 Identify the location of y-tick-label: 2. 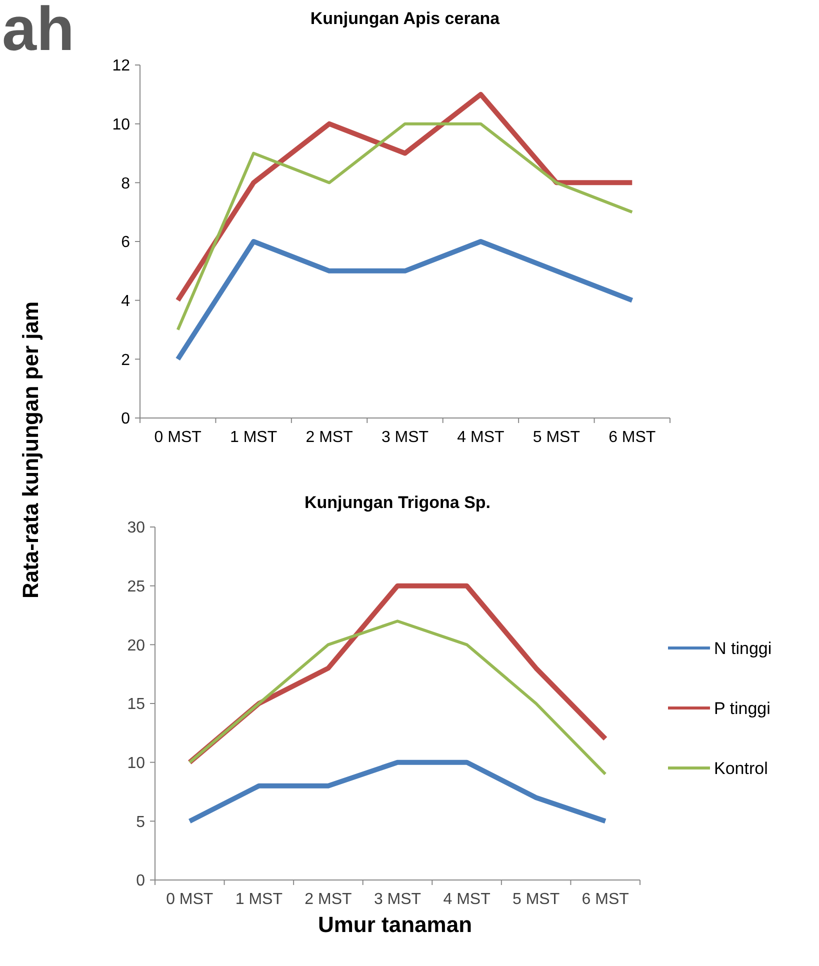
(125, 360).